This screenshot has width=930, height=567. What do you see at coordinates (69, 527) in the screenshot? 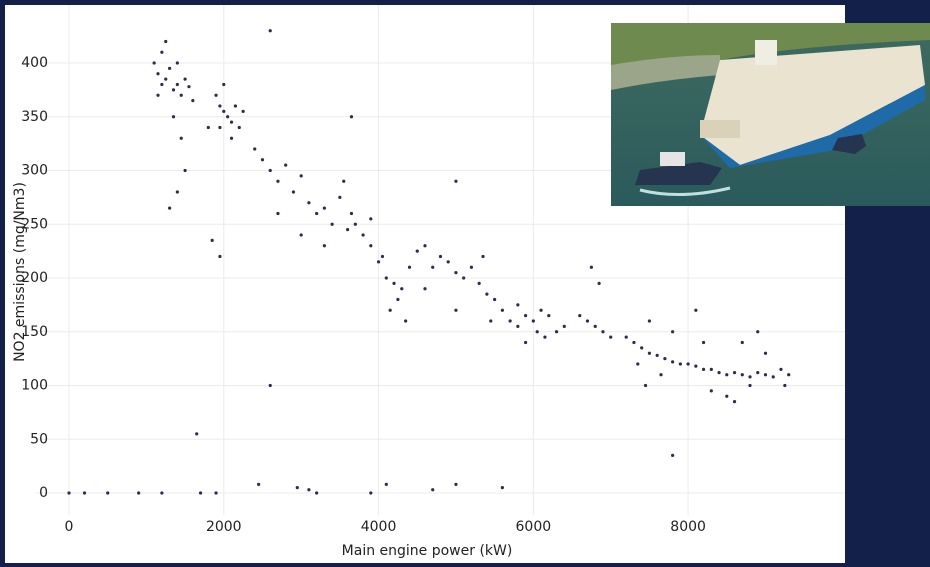
I see `x-tick-label: 0` at bounding box center [69, 527].